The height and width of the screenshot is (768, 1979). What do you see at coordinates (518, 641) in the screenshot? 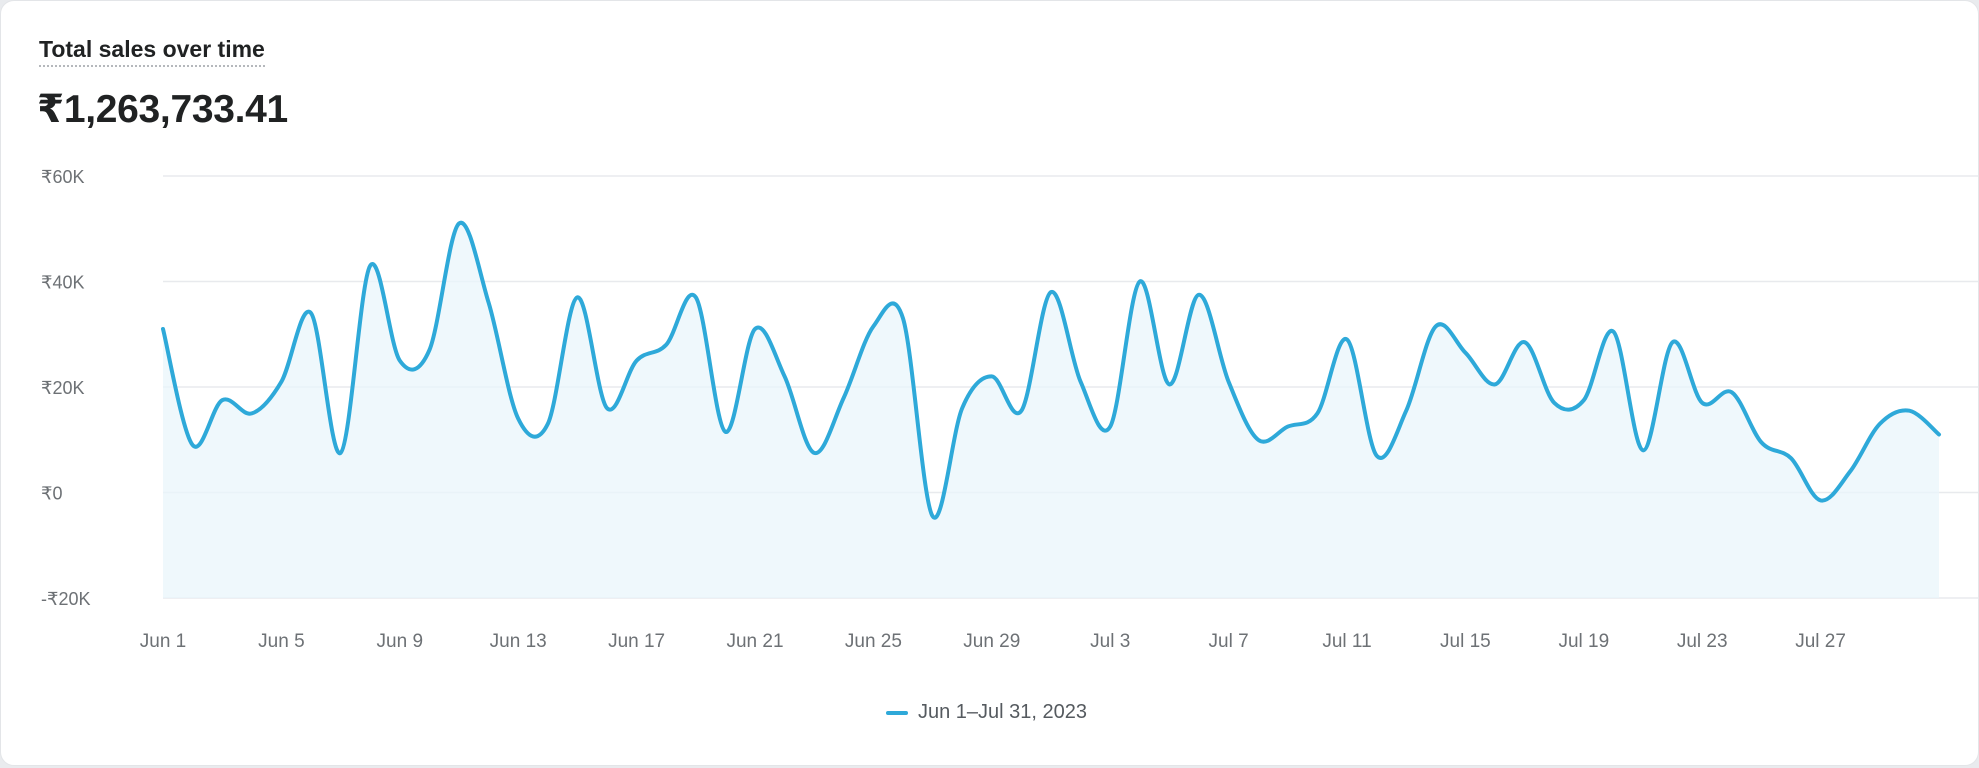
I see `x-tick-label: Jun 13` at bounding box center [518, 641].